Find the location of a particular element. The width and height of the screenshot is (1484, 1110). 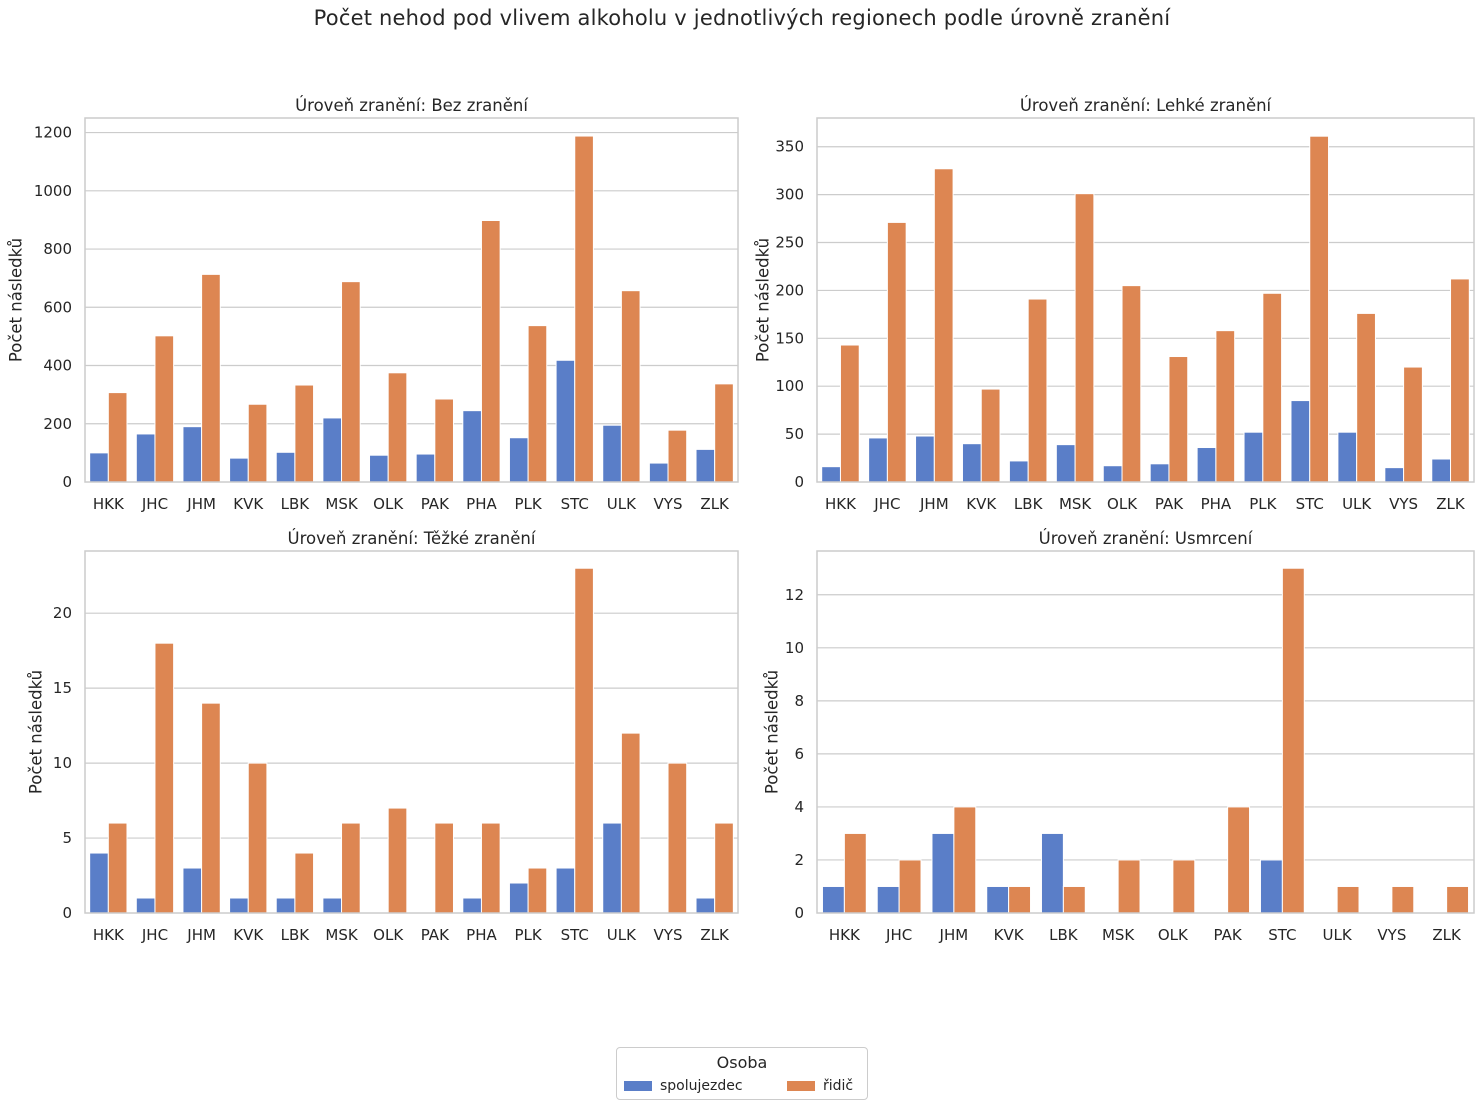

y-tick-label: 350 is located at coordinates (789, 147).